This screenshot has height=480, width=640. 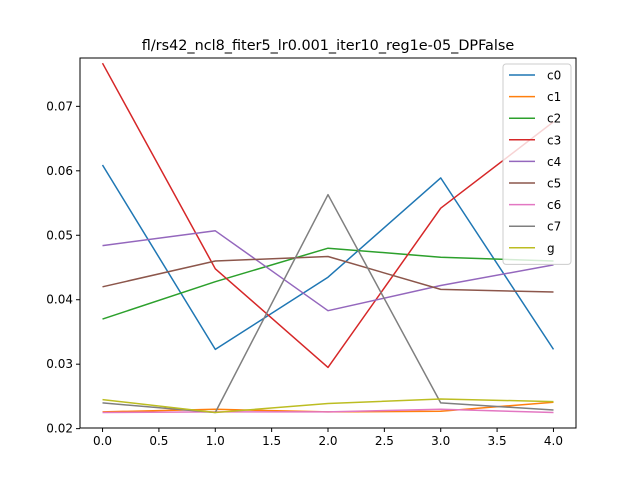 What do you see at coordinates (328, 411) in the screenshot?
I see `series-line-c6` at bounding box center [328, 411].